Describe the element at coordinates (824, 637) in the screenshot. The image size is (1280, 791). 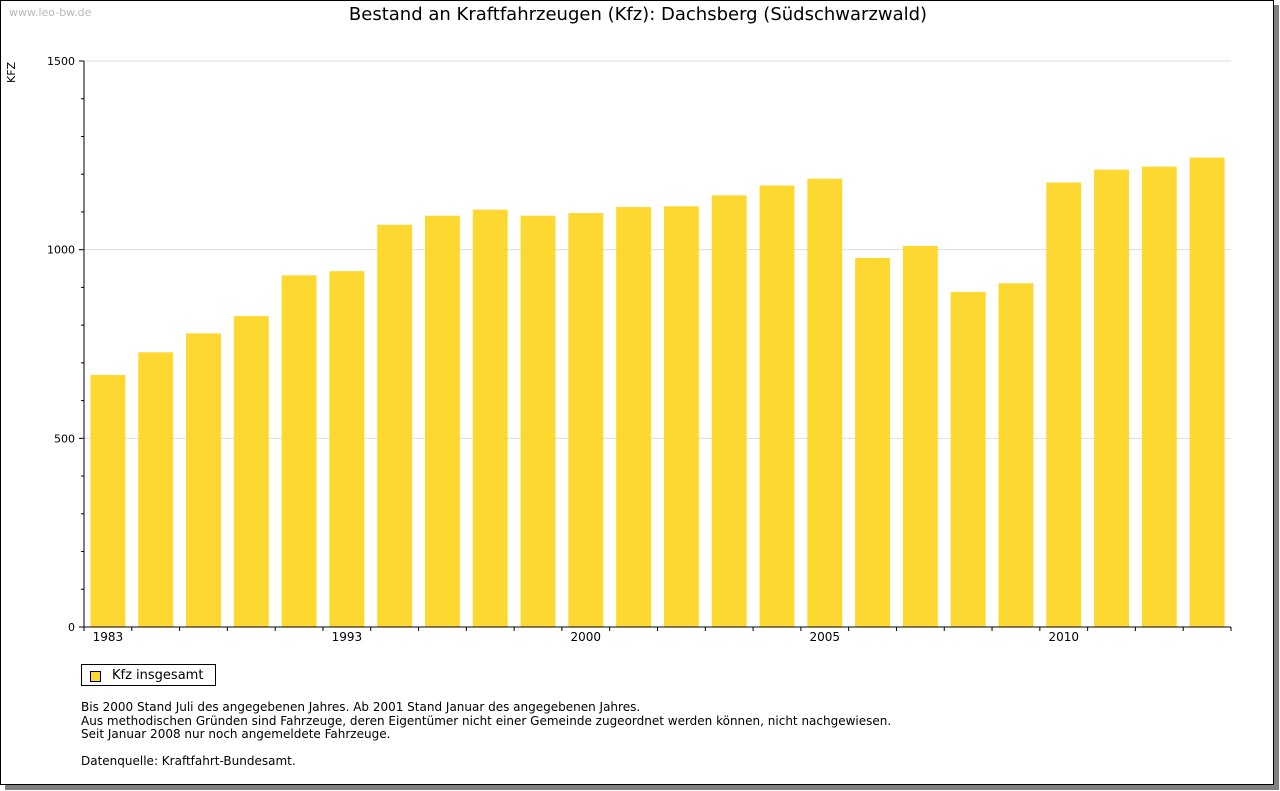
I see `x-tick-label: 2005` at that location.